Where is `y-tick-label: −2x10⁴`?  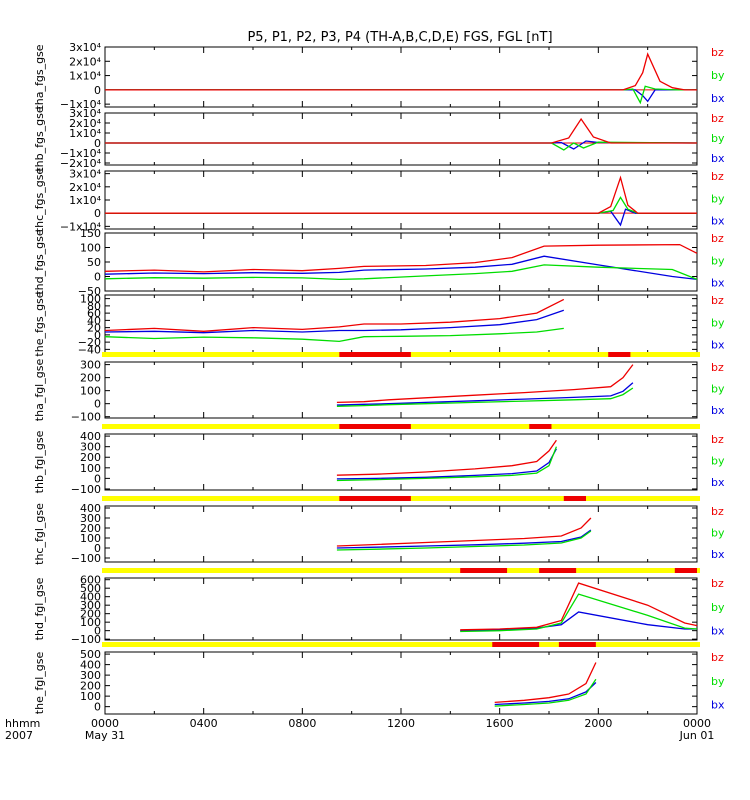 y-tick-label: −2x10⁴ is located at coordinates (81, 163).